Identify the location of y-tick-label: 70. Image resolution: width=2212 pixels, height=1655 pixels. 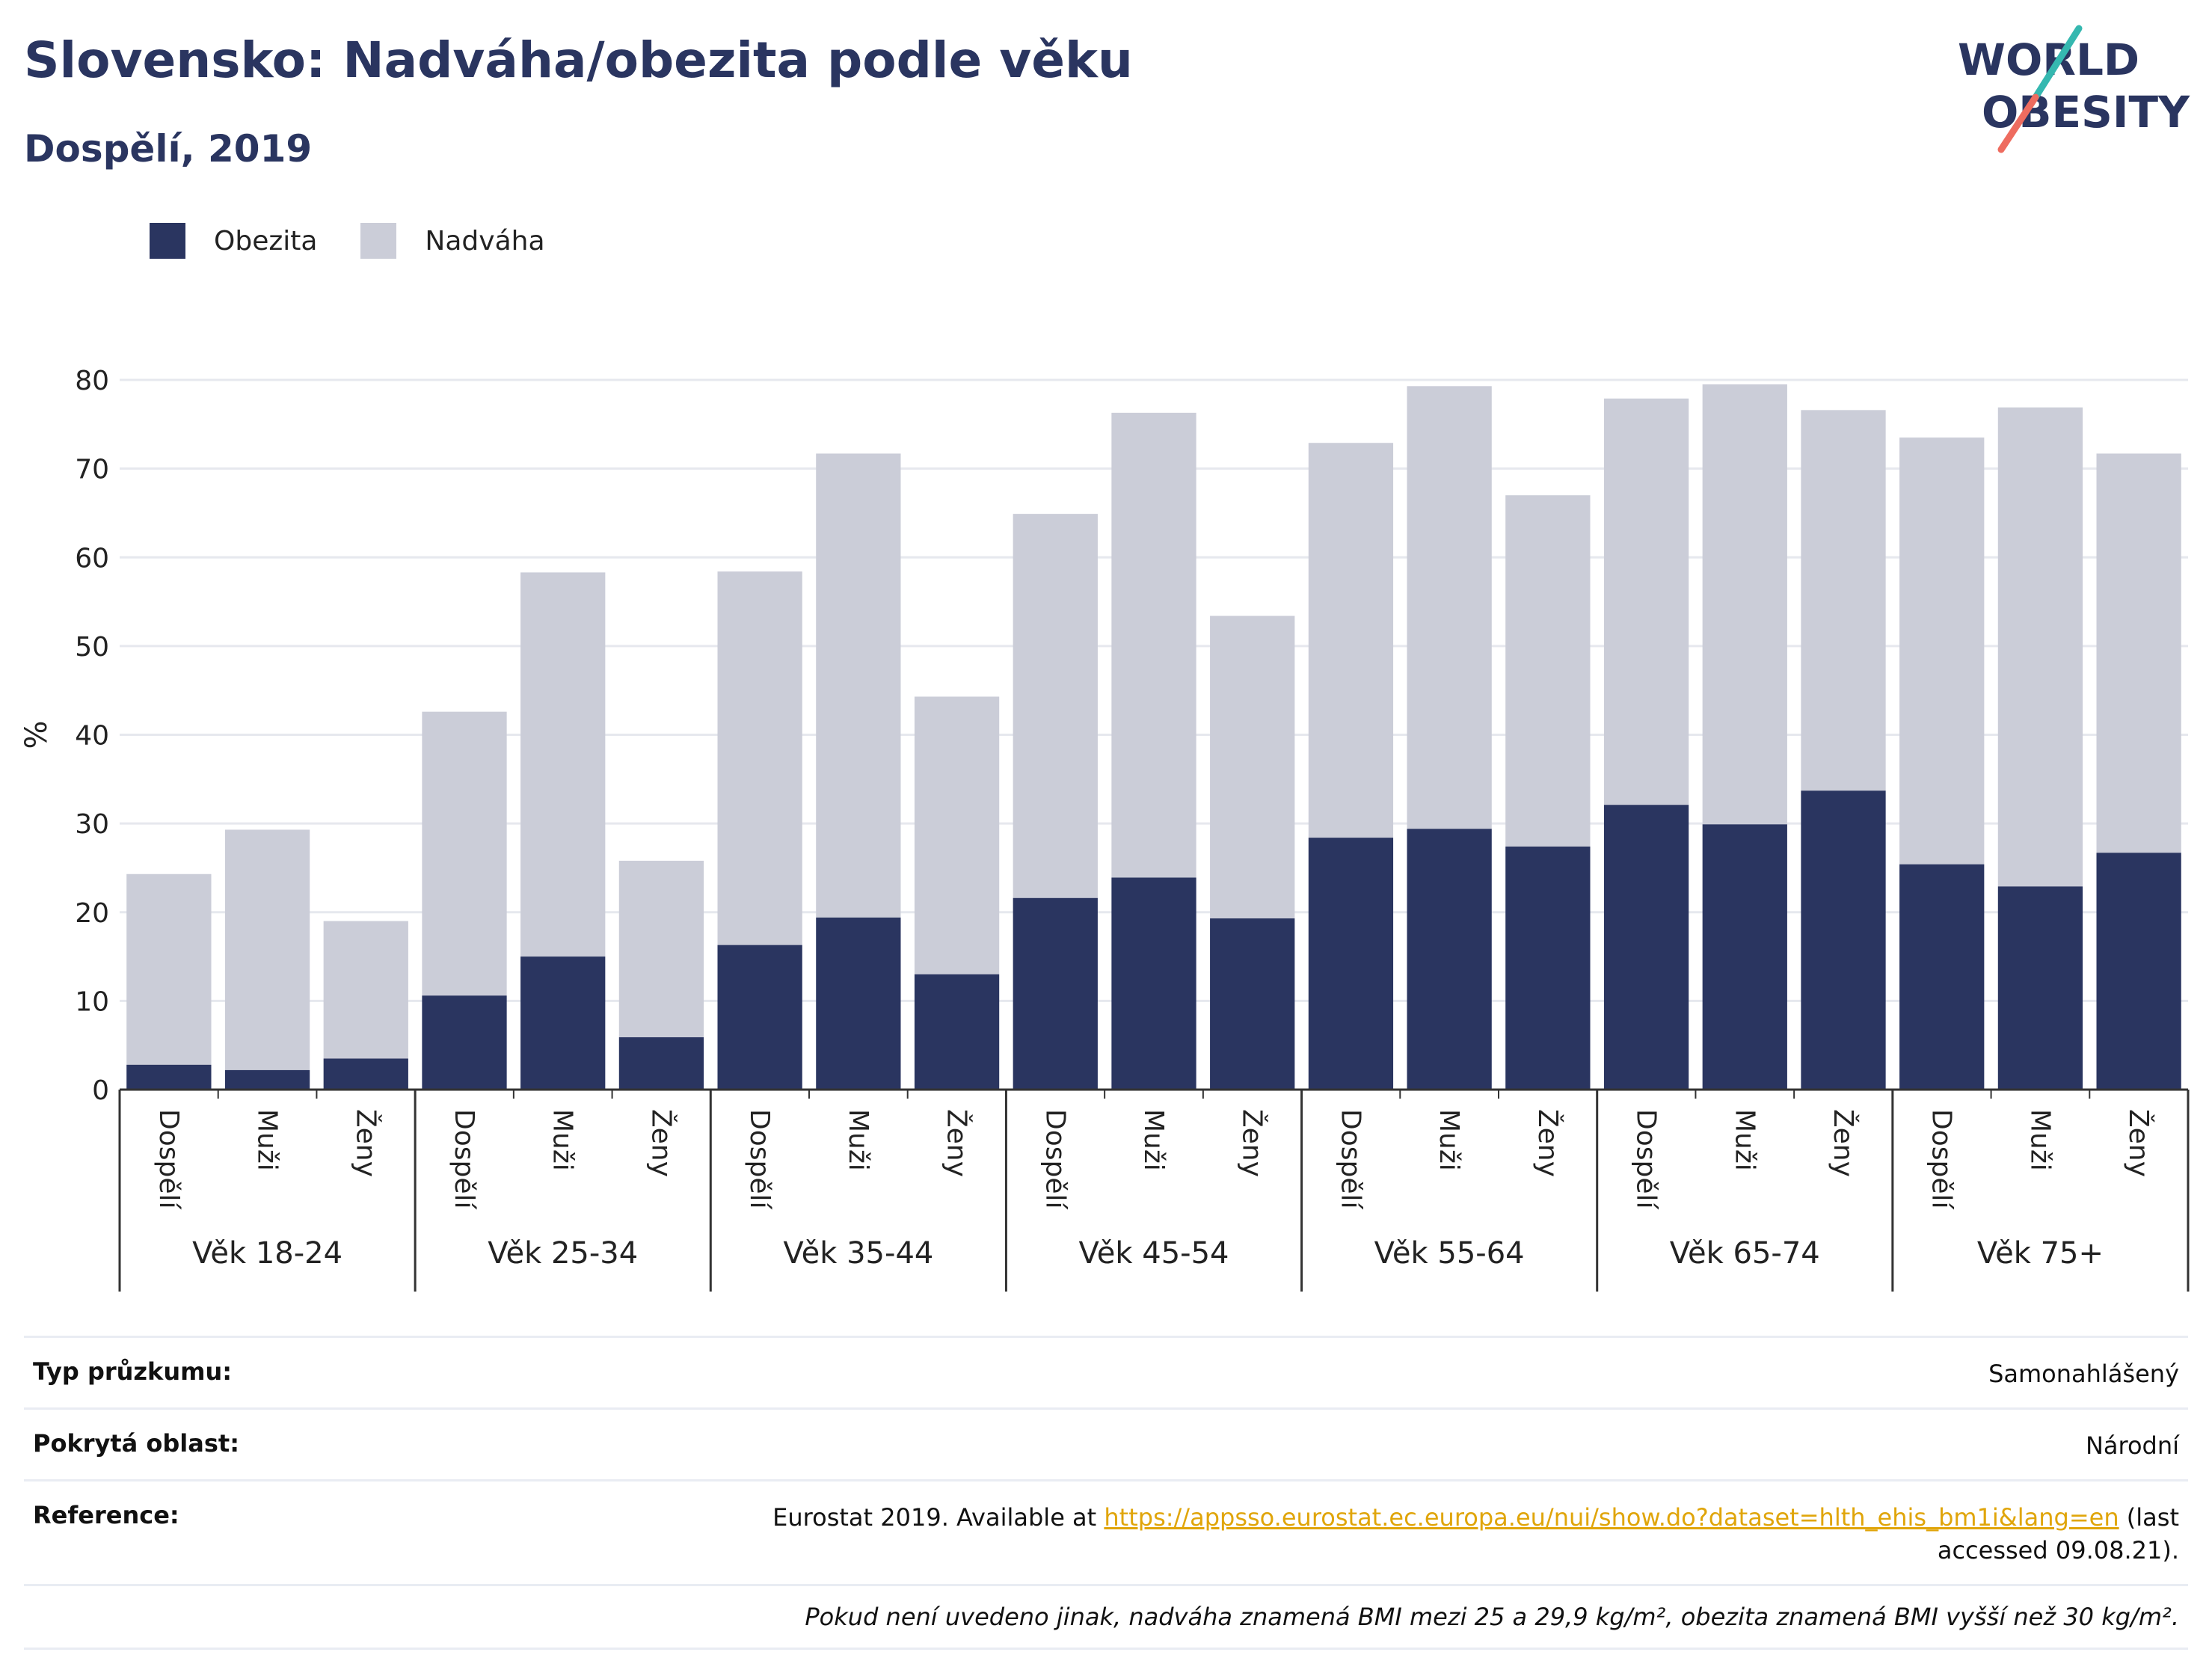
(92, 470).